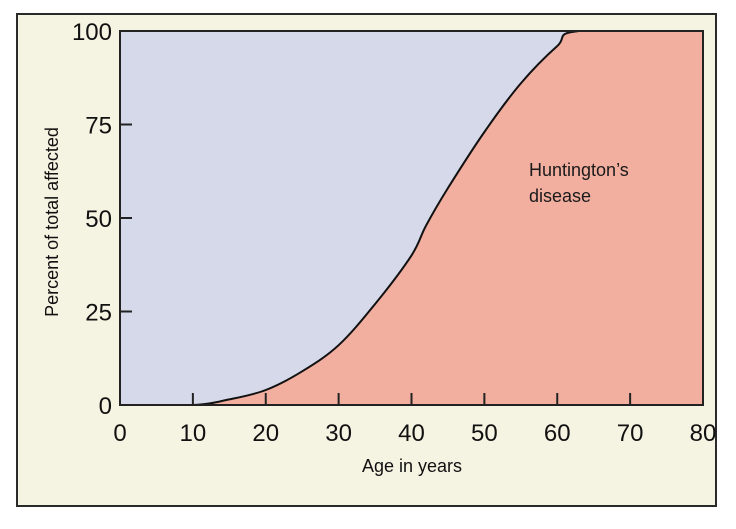 This screenshot has width=736, height=529. I want to click on y-tick-label: 100, so click(92, 32).